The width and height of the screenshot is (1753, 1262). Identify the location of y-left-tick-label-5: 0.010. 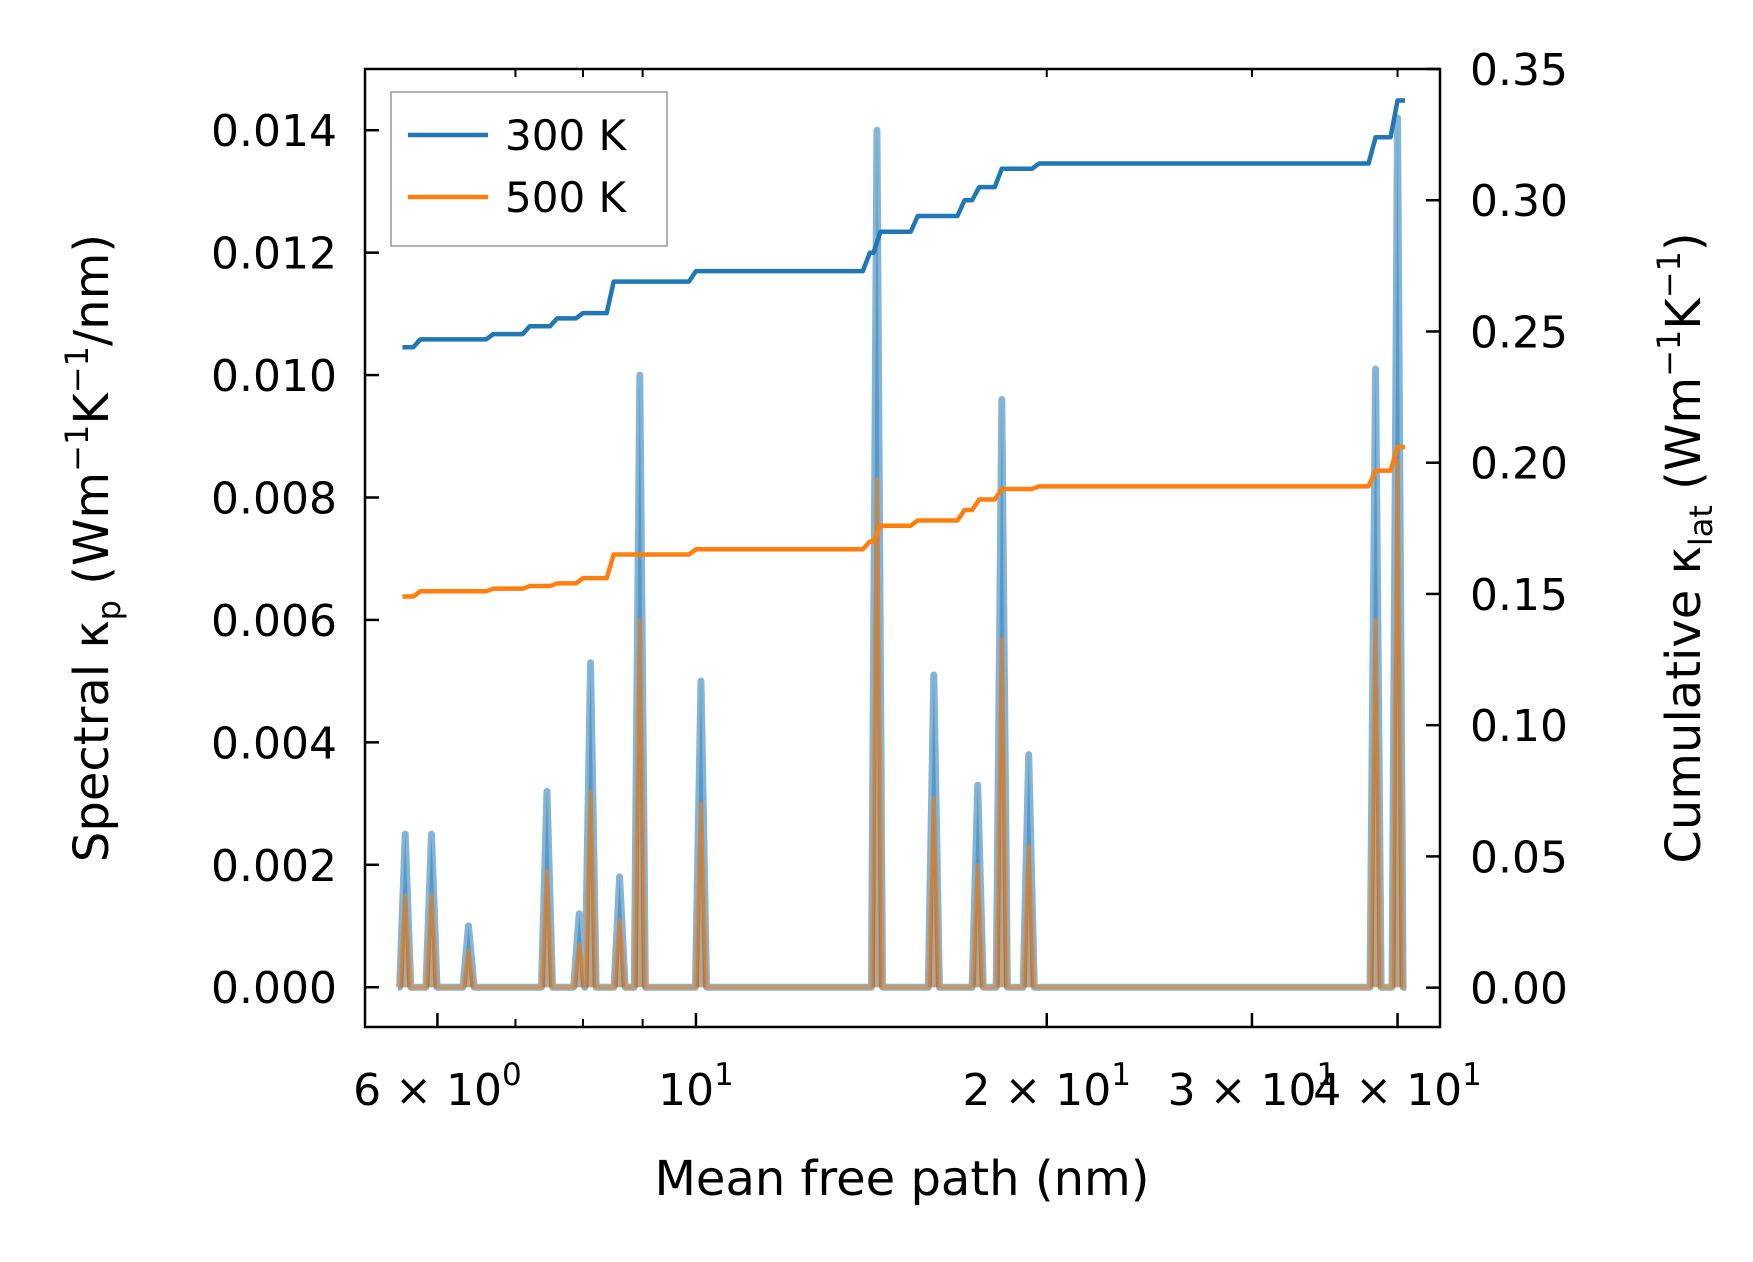
(274, 376).